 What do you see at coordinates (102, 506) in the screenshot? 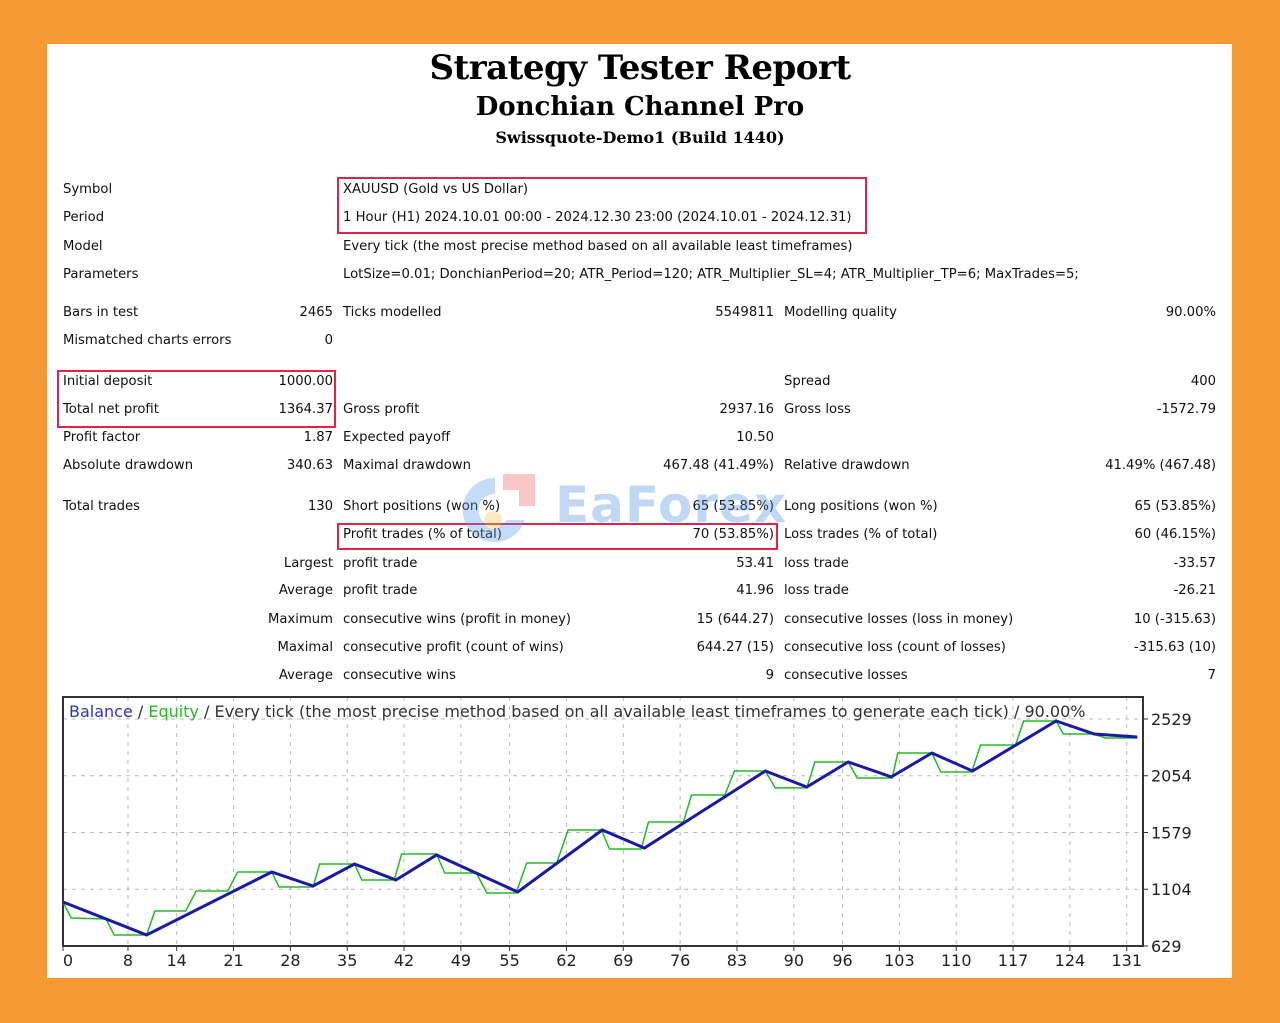
I see `stat-label: Total trades` at bounding box center [102, 506].